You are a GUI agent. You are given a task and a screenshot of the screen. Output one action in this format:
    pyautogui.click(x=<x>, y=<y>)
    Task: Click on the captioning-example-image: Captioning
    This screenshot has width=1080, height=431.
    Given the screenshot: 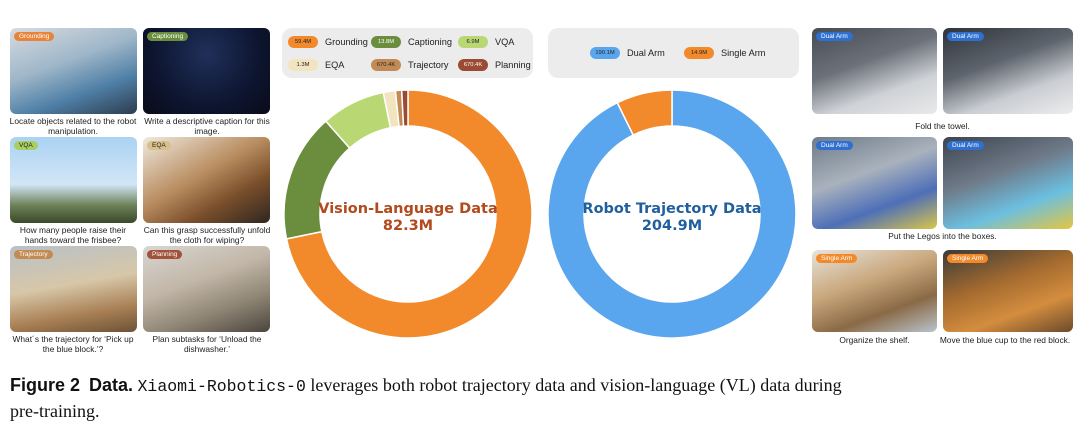 What is the action you would take?
    pyautogui.click(x=206, y=71)
    